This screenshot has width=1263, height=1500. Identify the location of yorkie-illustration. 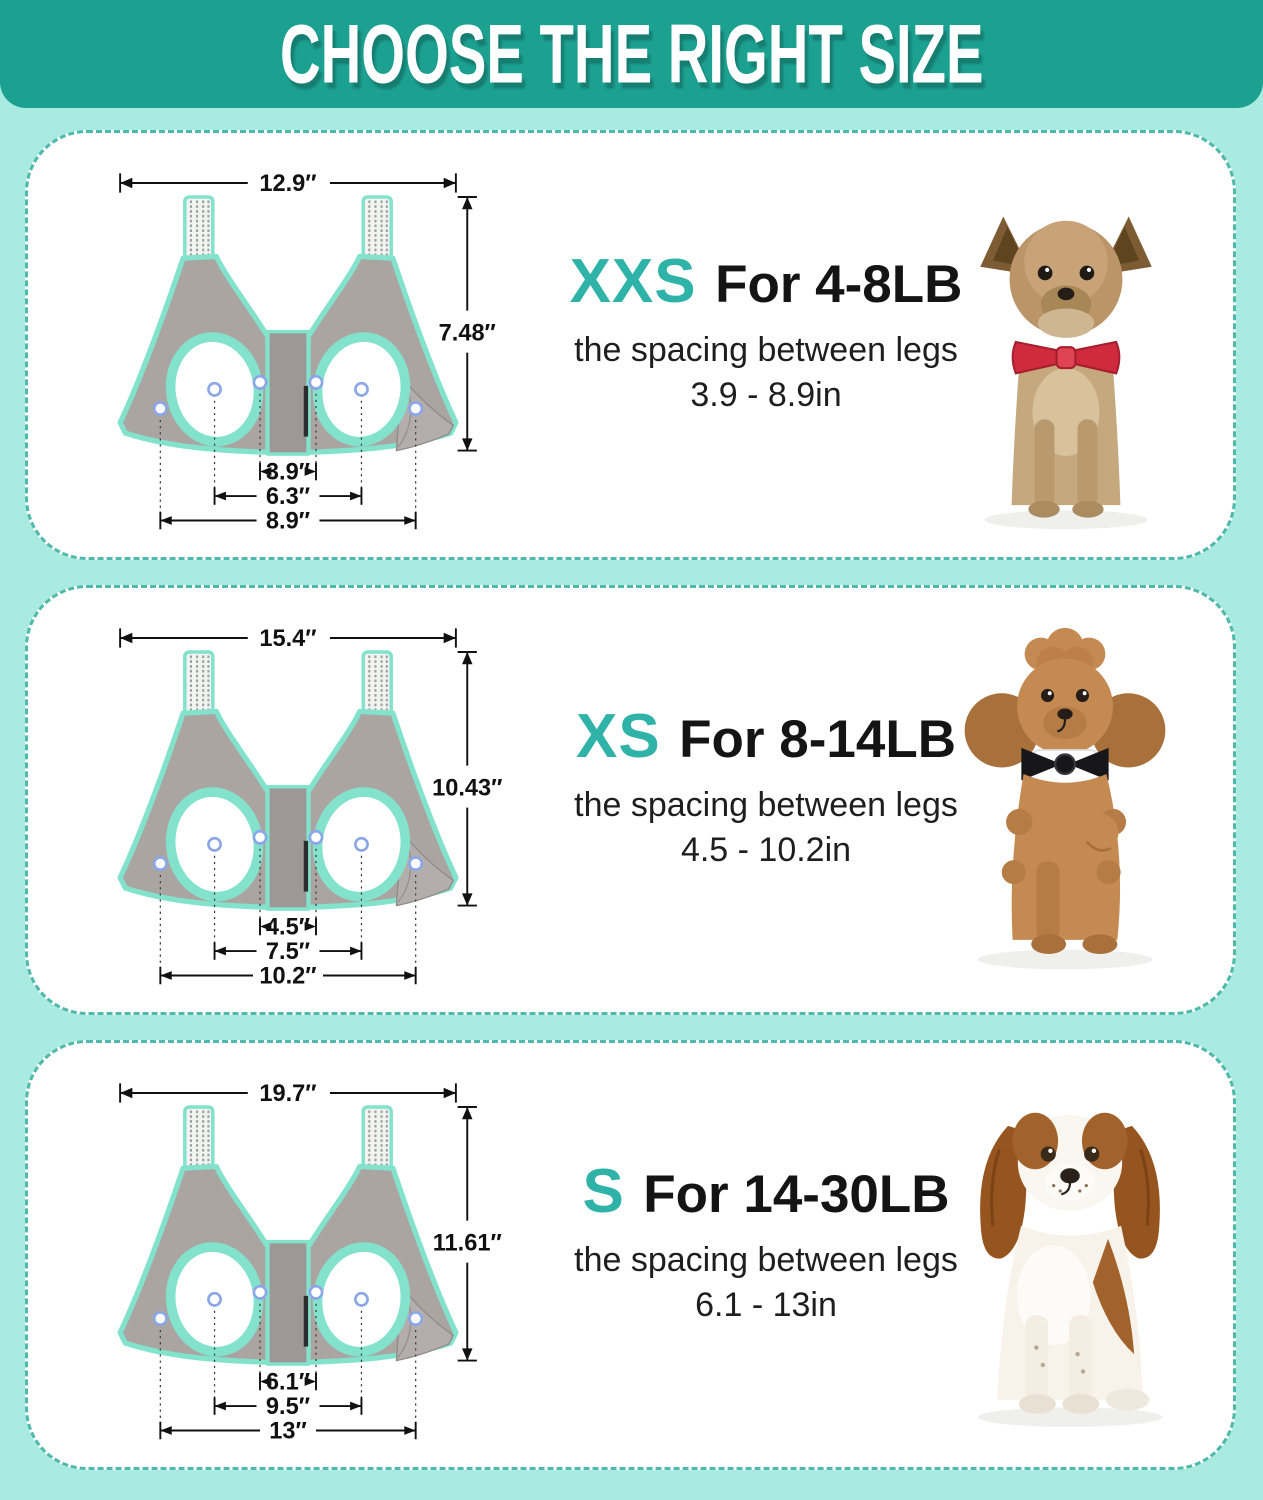
(1066, 373).